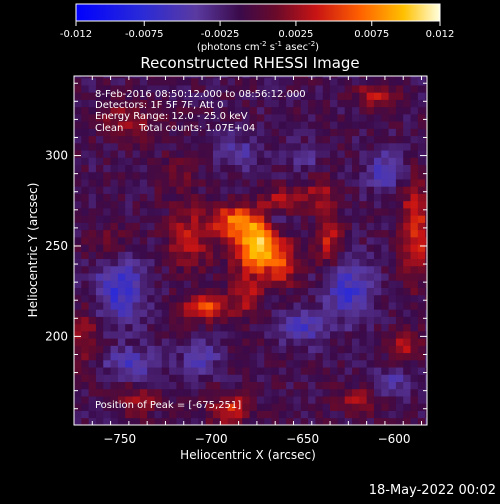 The height and width of the screenshot is (504, 500). I want to click on y-tick-label: 250, so click(56, 246).